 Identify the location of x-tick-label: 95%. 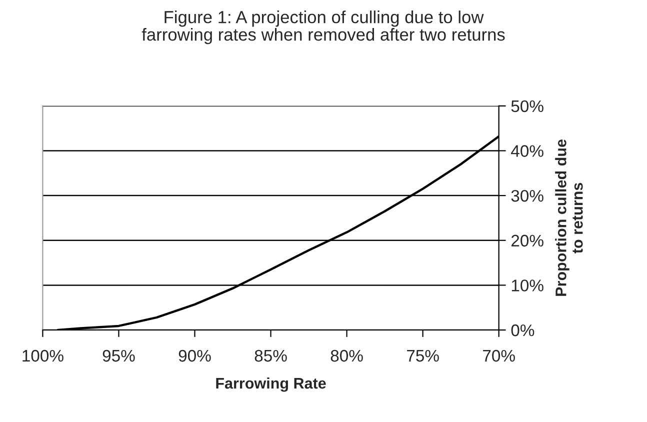
(118, 356).